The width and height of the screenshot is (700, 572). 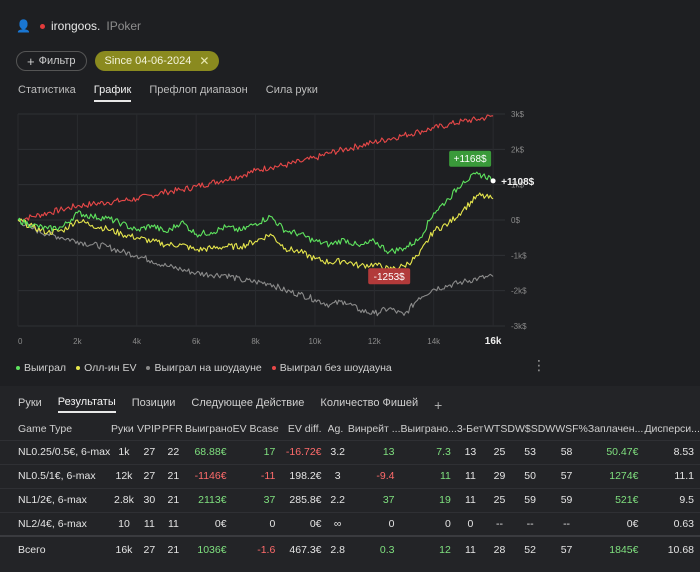 I want to click on table-cell: 19, so click(x=428, y=499).